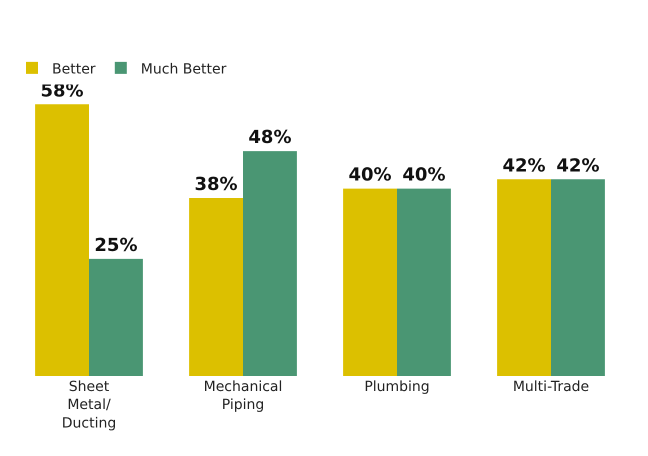  Describe the element at coordinates (74, 69) in the screenshot. I see `legend-label: Better` at that location.